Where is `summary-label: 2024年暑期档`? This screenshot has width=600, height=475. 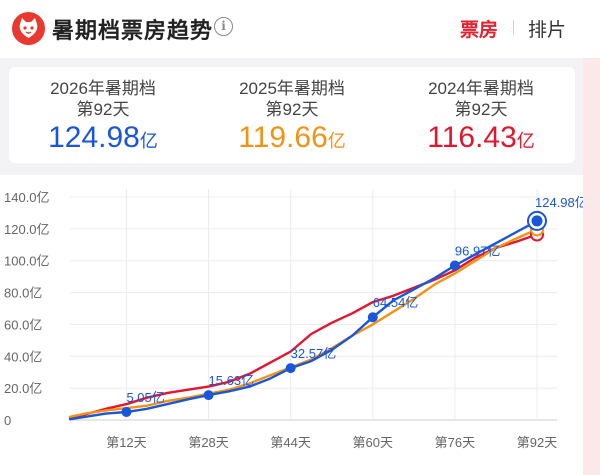
summary-label: 2024年暑期档 is located at coordinates (481, 88).